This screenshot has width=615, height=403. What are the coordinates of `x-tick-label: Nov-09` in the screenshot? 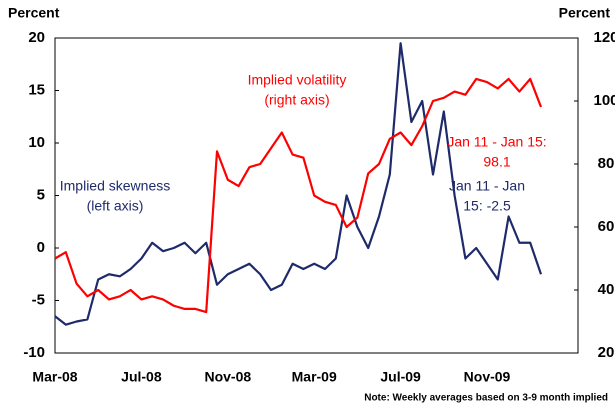 It's located at (487, 377).